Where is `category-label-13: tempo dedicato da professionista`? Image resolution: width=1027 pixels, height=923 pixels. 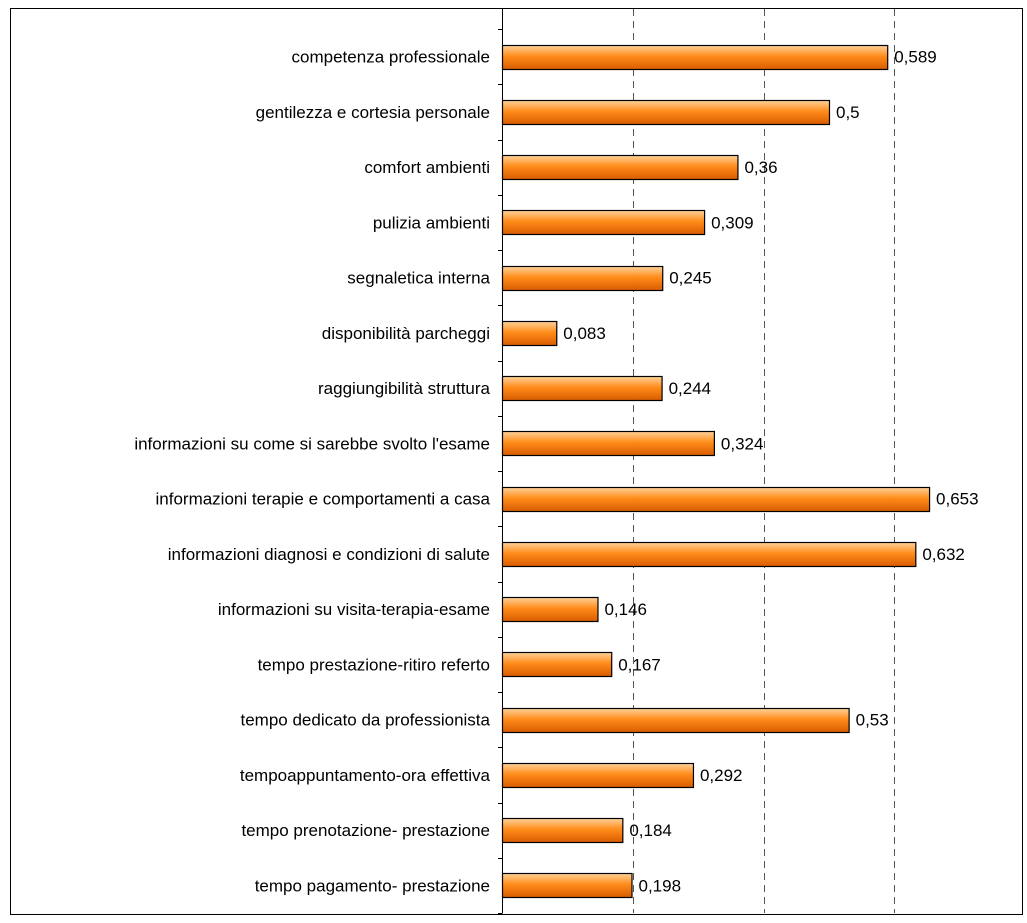
category-label-13: tempo dedicato da professionista is located at coordinates (366, 720).